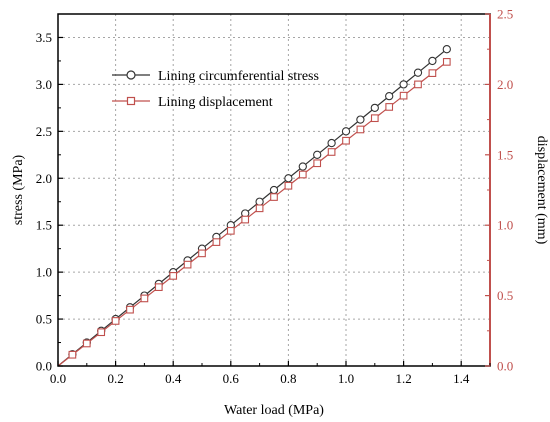 The height and width of the screenshot is (422, 550). I want to click on x-tick-label: 0.0, so click(58, 378).